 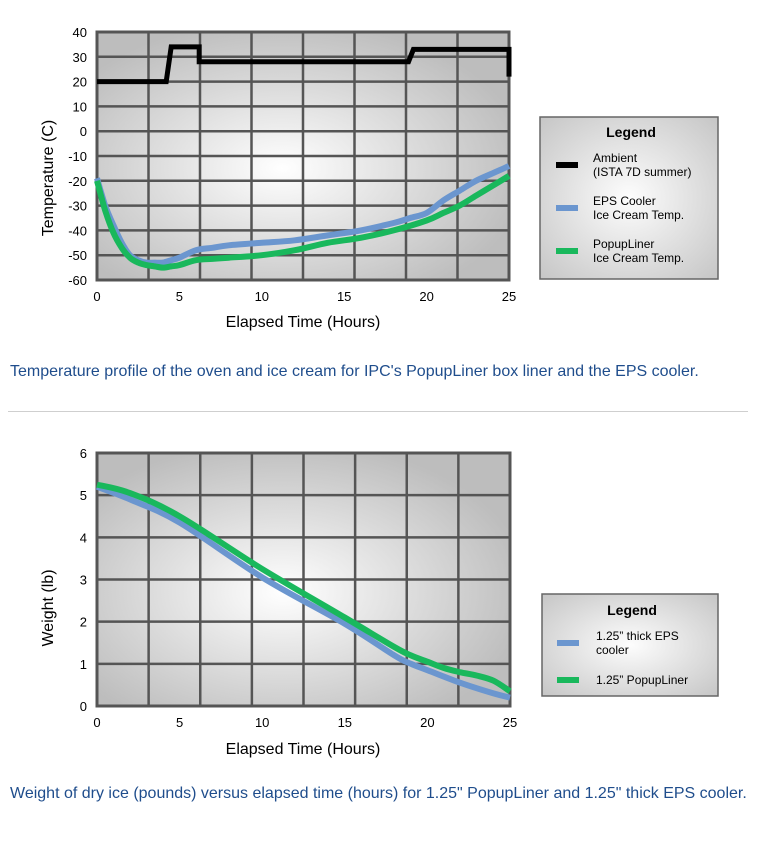 What do you see at coordinates (77, 230) in the screenshot?
I see `y-tick-label: -40` at bounding box center [77, 230].